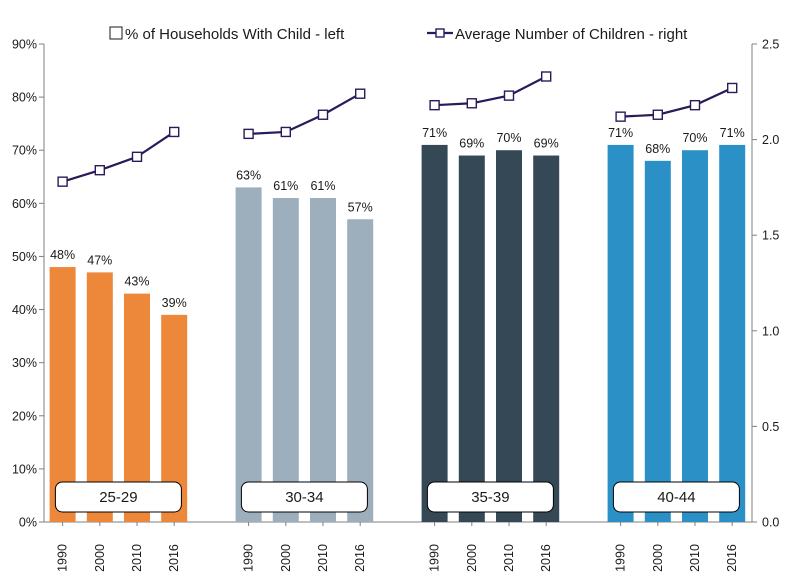  Describe the element at coordinates (99, 260) in the screenshot. I see `bar-data-label: 47%` at that location.